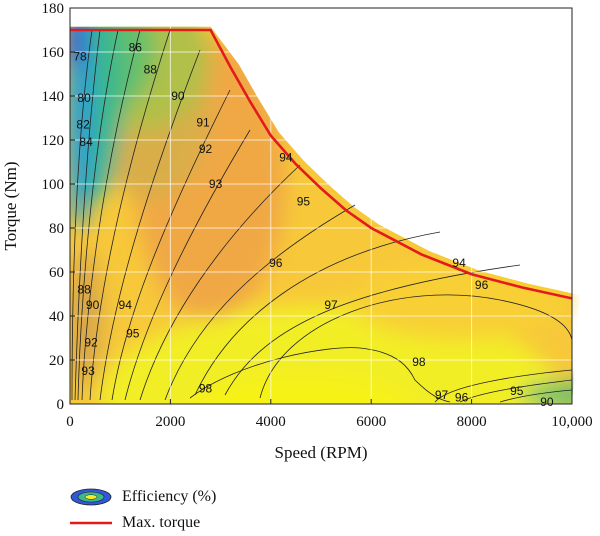 Image resolution: width=600 pixels, height=536 pixels. What do you see at coordinates (91, 523) in the screenshot?
I see `line-swatch-icon` at bounding box center [91, 523].